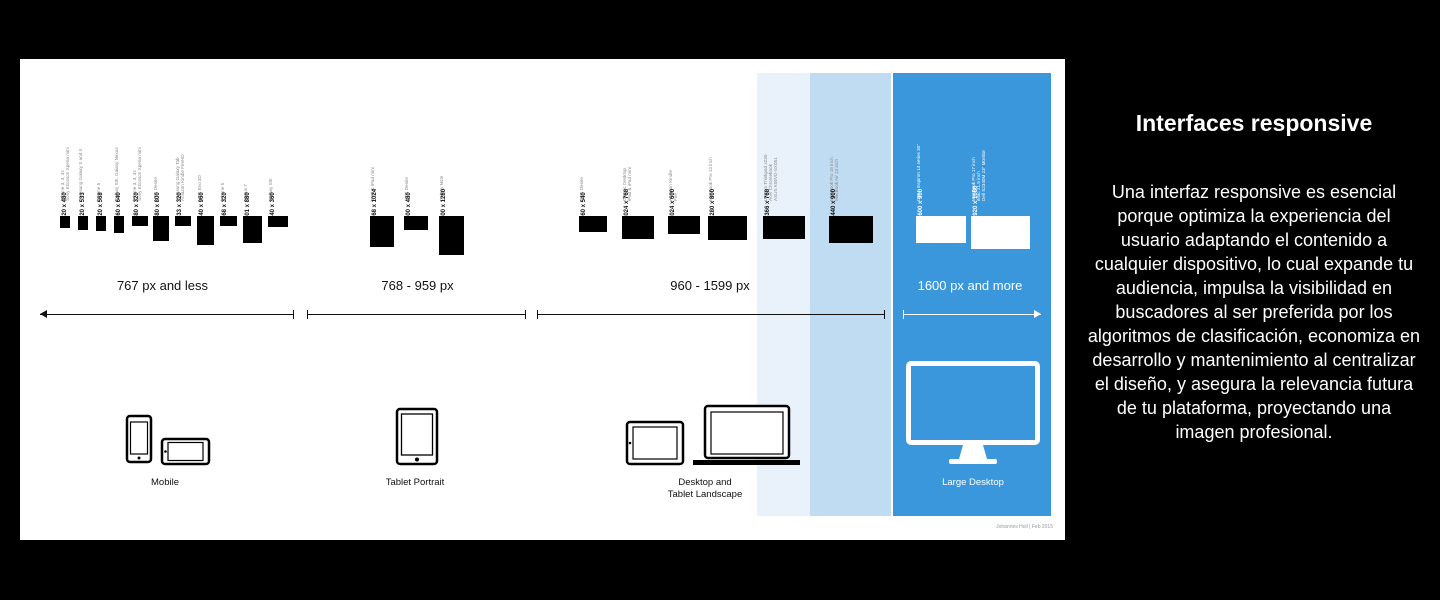  What do you see at coordinates (1254, 123) in the screenshot?
I see `side-title: Interfaces responsive` at bounding box center [1254, 123].